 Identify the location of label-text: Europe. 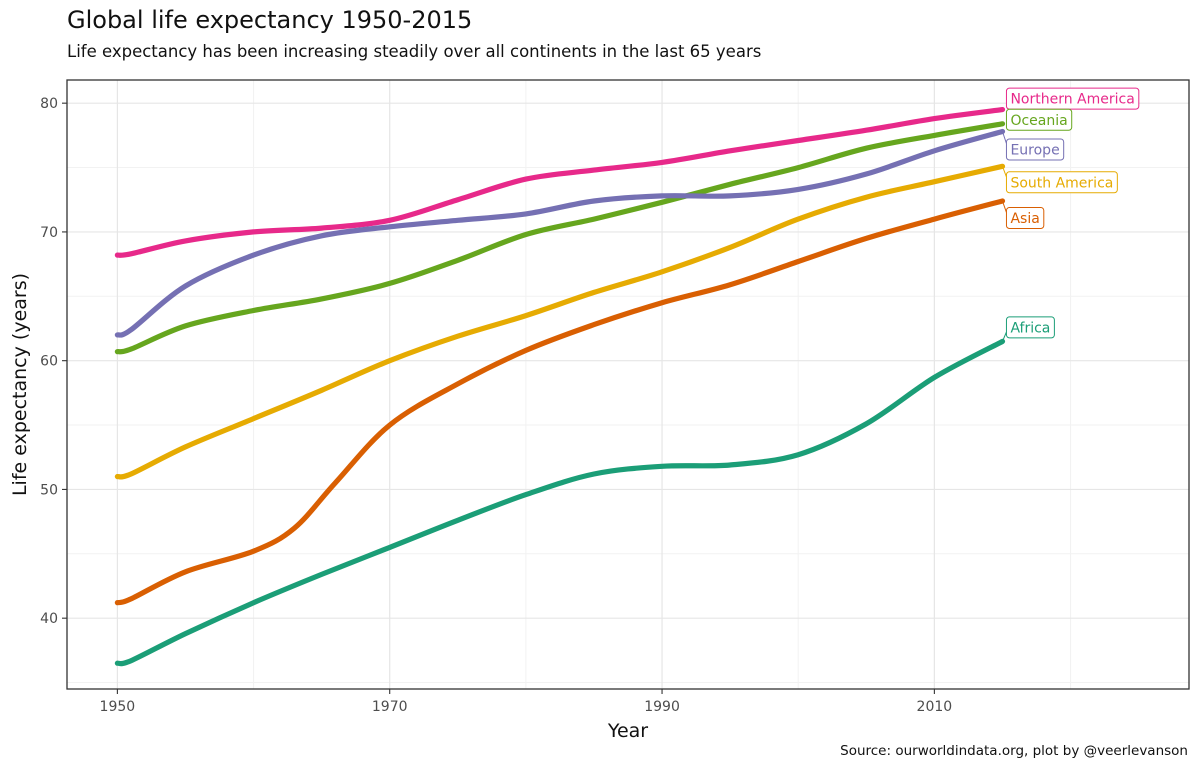
(1034, 151).